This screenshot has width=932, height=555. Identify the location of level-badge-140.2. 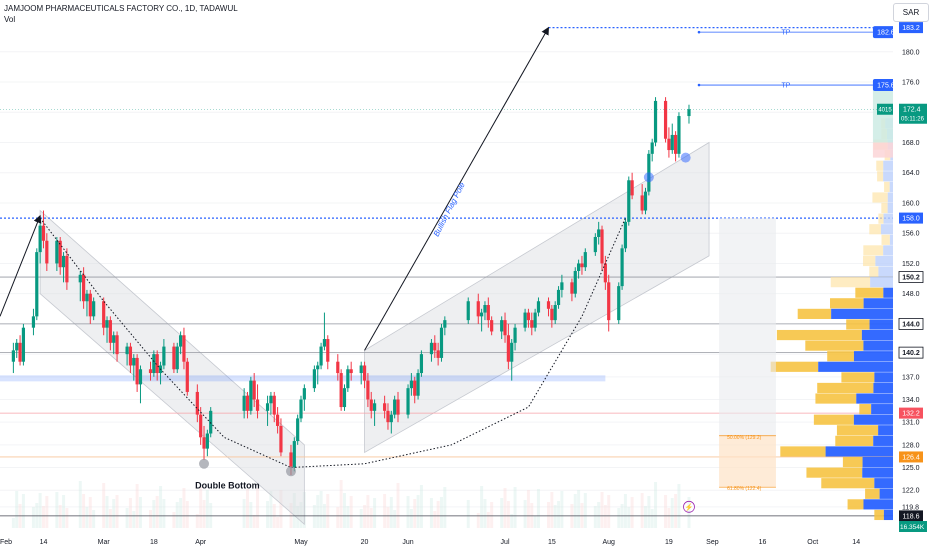
(911, 352).